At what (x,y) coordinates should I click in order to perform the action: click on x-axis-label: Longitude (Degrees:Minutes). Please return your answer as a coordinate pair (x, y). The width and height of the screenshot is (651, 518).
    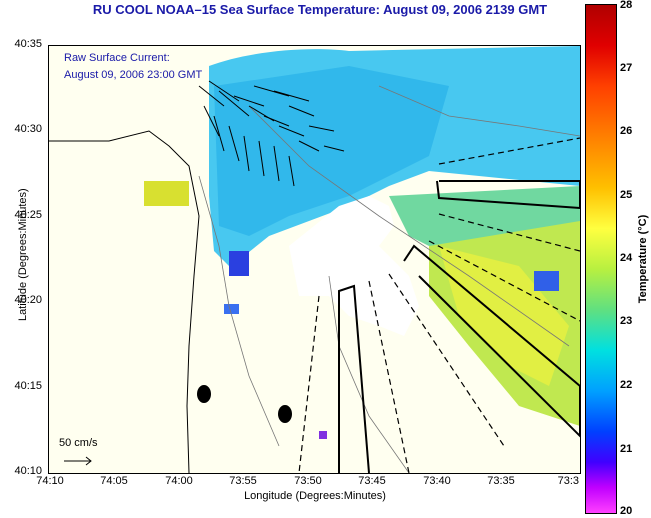
    Looking at the image, I should click on (315, 496).